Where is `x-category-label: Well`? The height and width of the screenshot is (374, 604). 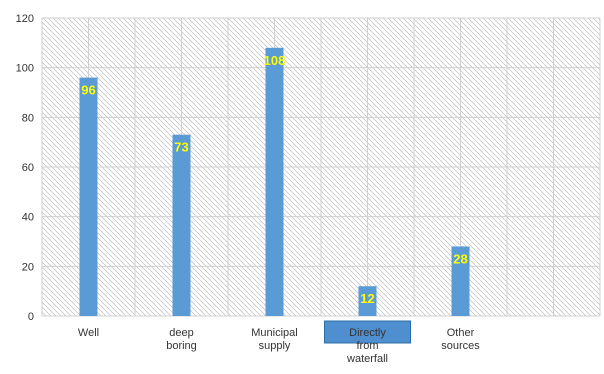
x-category-label: Well is located at coordinates (88, 333).